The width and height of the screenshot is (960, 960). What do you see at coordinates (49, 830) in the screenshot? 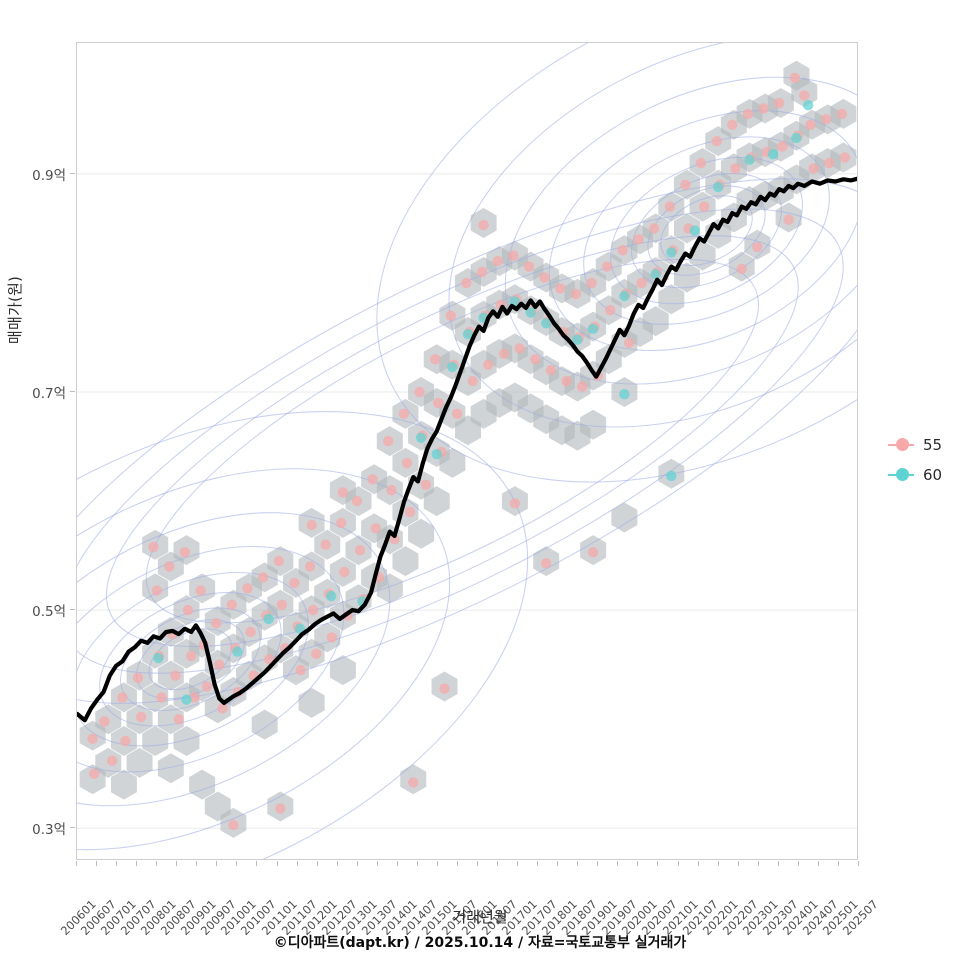
I see `y-tick-label: 0.3억` at bounding box center [49, 830].